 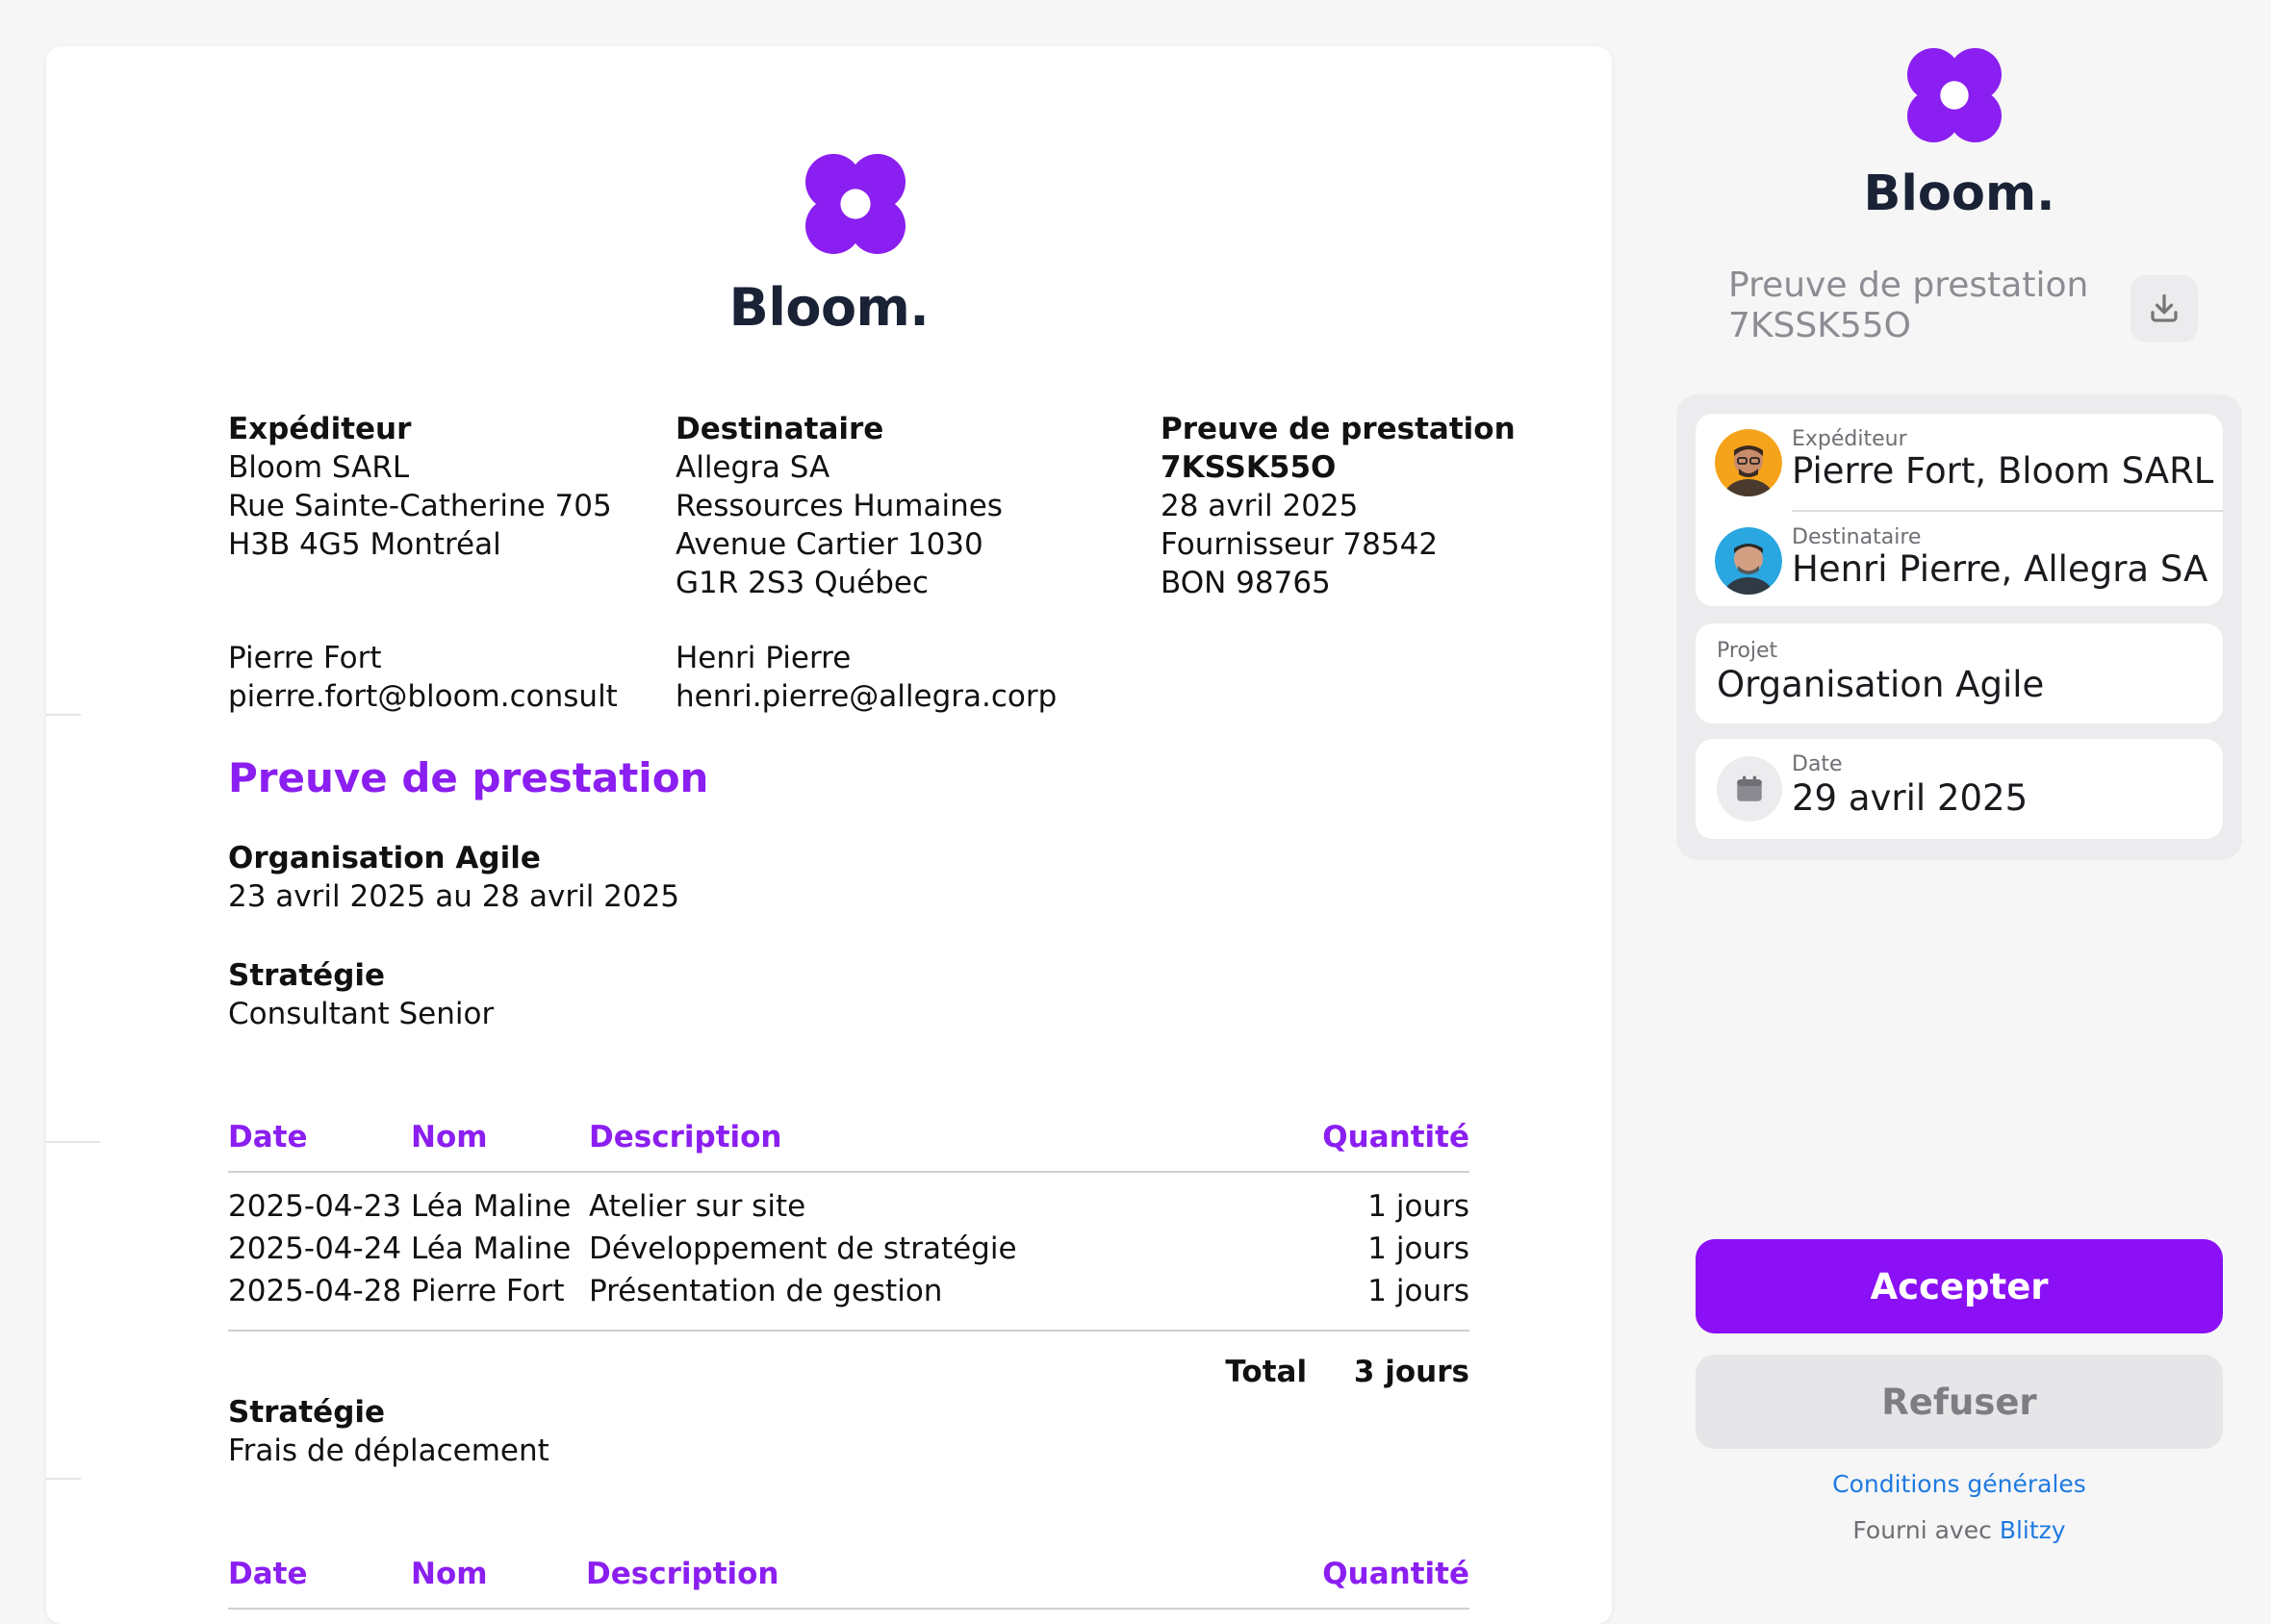 I want to click on sender-heading: Expéditeur, so click(x=320, y=429).